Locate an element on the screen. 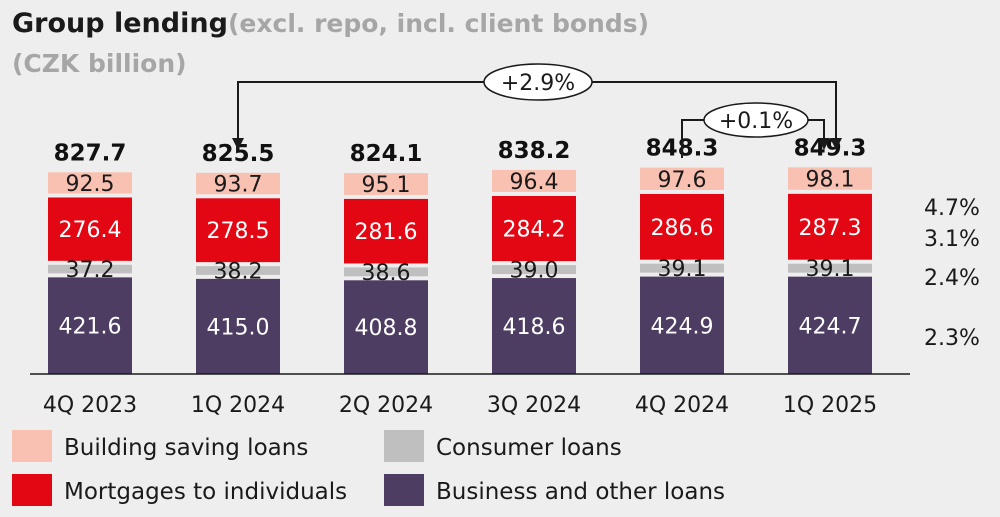 Image resolution: width=1000 pixels, height=517 pixels. data-label: 39.0 is located at coordinates (534, 271).